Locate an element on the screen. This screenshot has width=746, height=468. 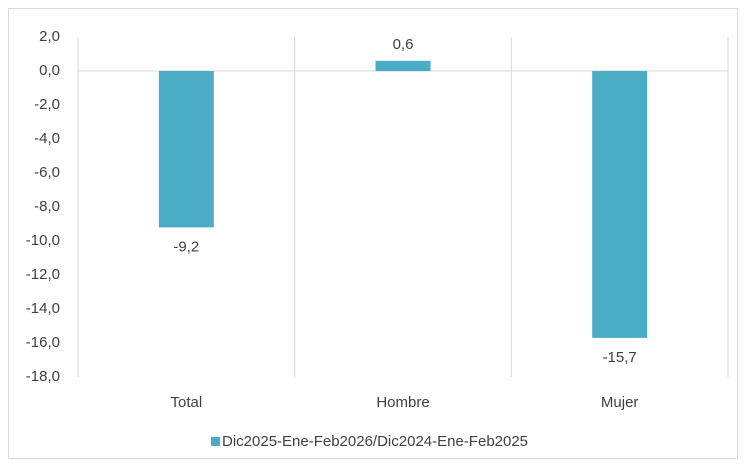
y-tick-label: -8,0 is located at coordinates (47, 206).